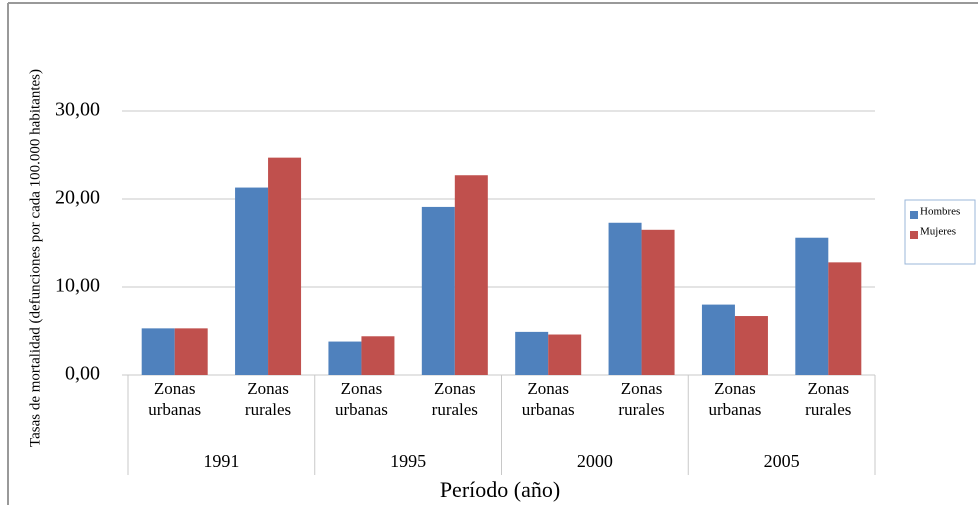 The width and height of the screenshot is (978, 505). What do you see at coordinates (938, 232) in the screenshot?
I see `legend-label: Mujeres` at bounding box center [938, 232].